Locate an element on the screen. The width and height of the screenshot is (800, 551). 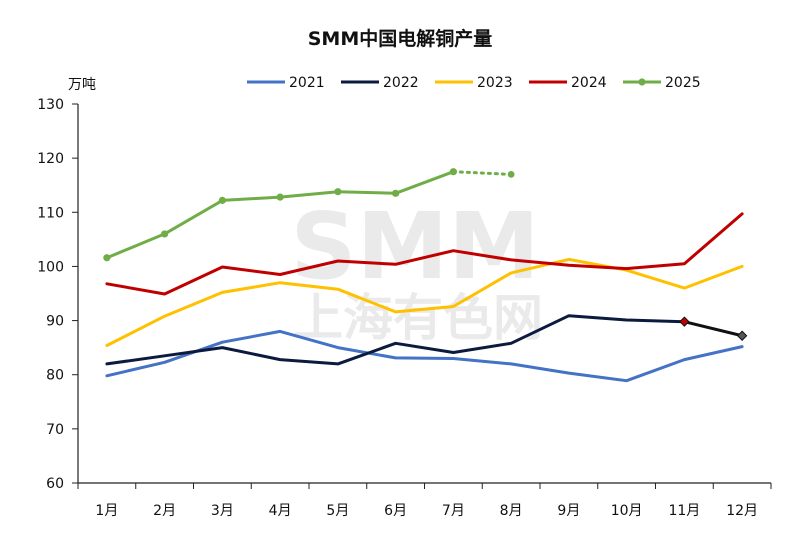
x-tick-label: 6月 is located at coordinates (395, 511).